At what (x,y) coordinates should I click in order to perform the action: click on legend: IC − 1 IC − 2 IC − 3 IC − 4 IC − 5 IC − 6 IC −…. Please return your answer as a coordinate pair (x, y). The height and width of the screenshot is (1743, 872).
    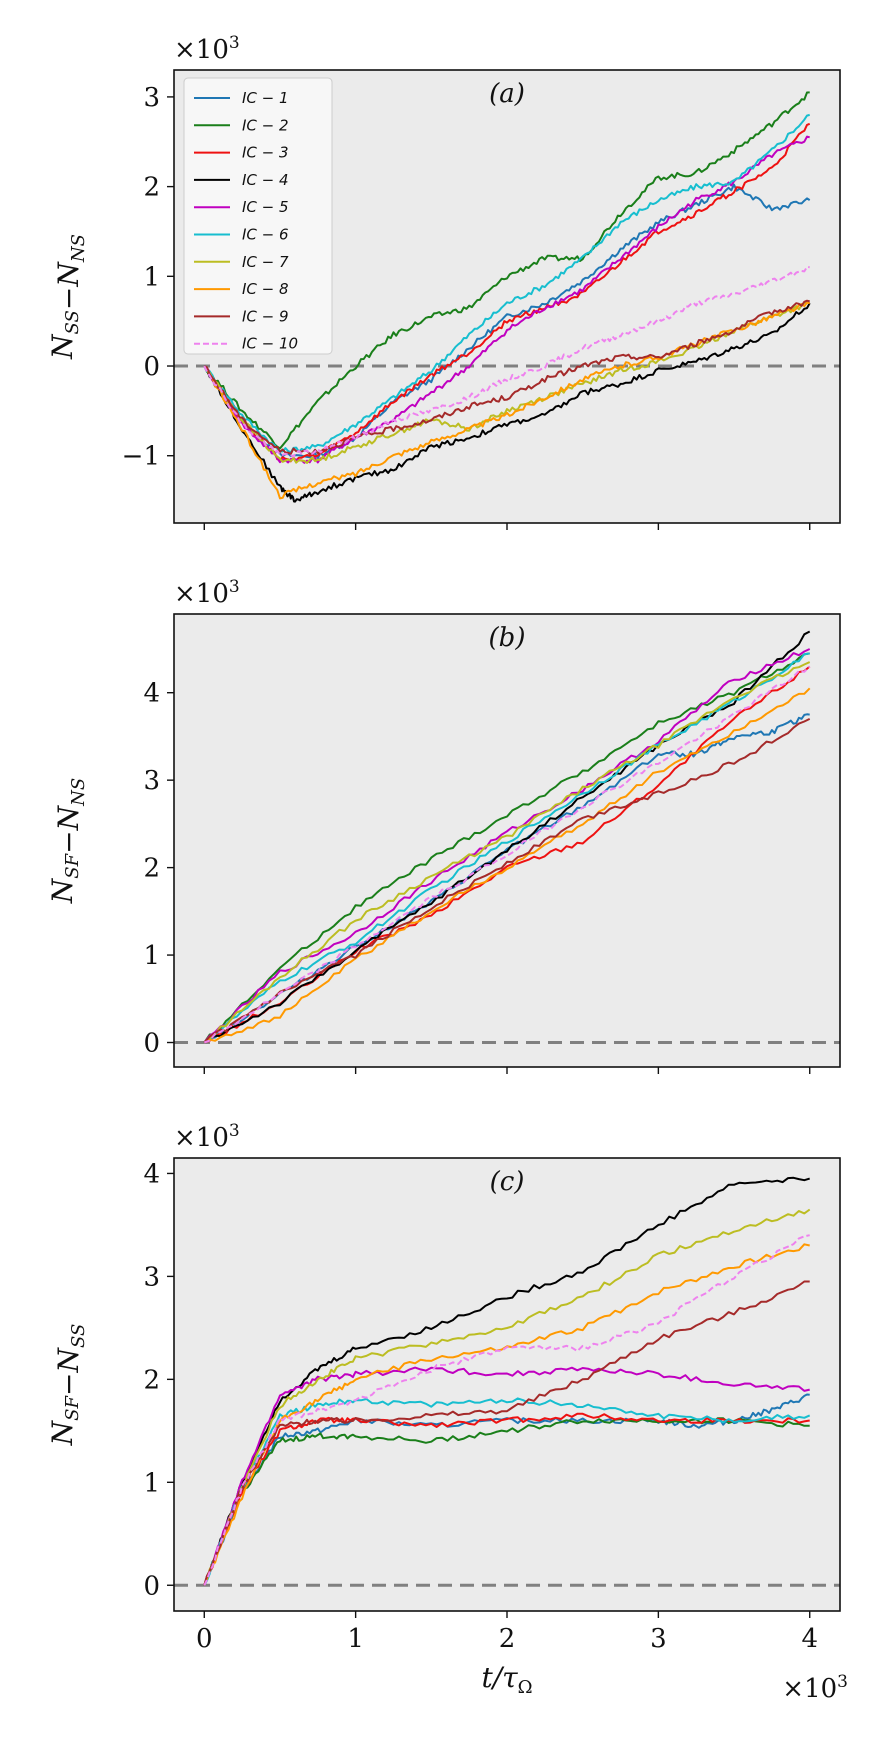
    Looking at the image, I should click on (258, 216).